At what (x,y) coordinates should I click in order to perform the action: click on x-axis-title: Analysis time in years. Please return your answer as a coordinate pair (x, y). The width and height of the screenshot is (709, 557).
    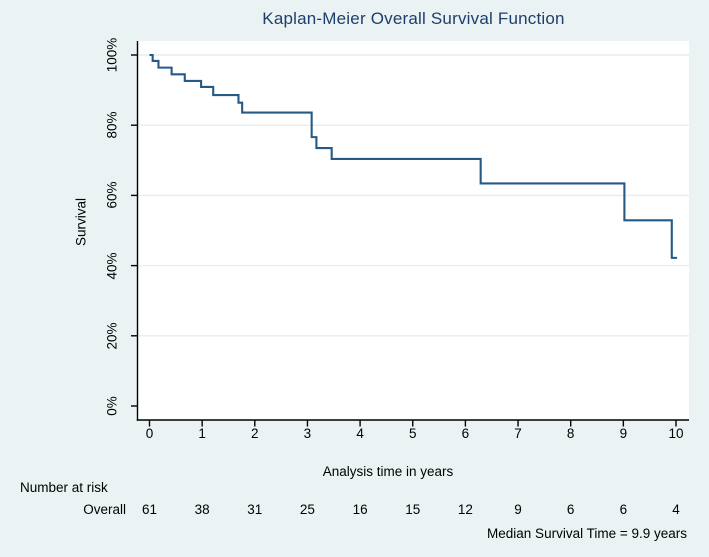
    Looking at the image, I should click on (388, 471).